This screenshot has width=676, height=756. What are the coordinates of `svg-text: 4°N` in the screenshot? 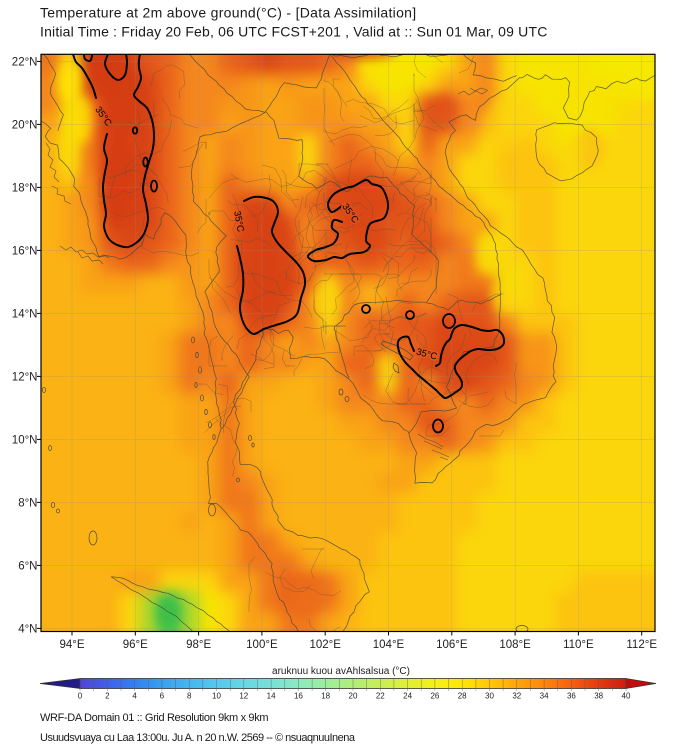 It's located at (27, 629).